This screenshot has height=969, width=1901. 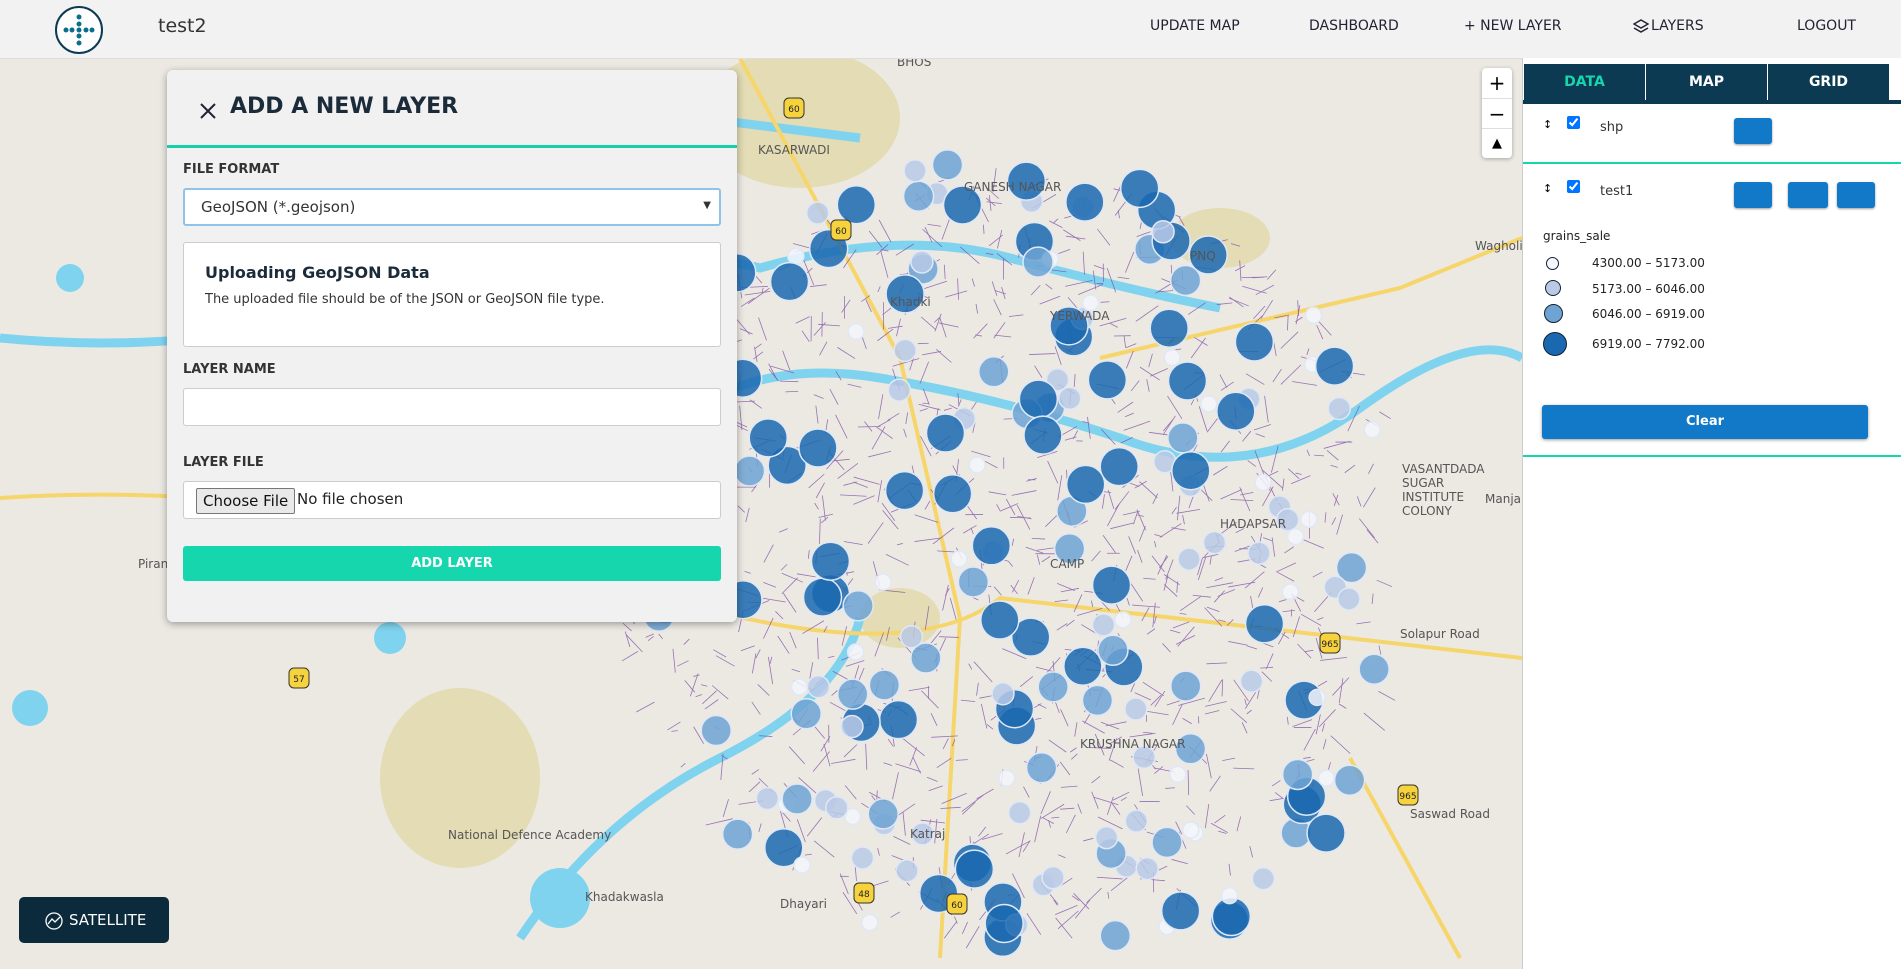 I want to click on lake, so click(x=560, y=898).